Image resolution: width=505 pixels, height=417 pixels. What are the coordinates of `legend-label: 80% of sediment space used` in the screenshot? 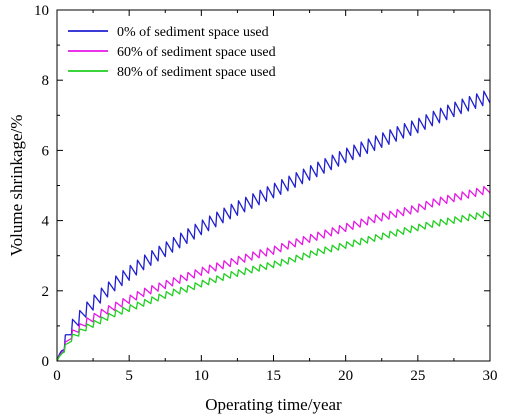 It's located at (196, 72).